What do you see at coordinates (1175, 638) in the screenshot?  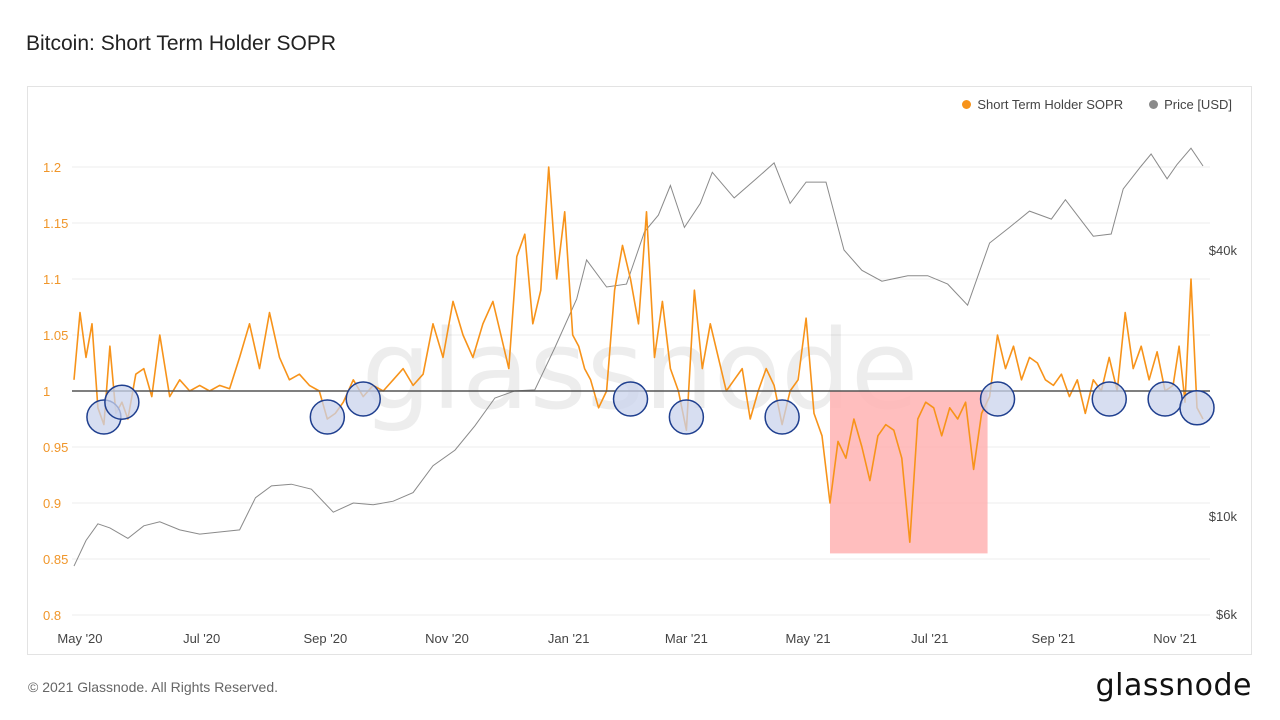 I see `x-tick-label: Nov '21` at bounding box center [1175, 638].